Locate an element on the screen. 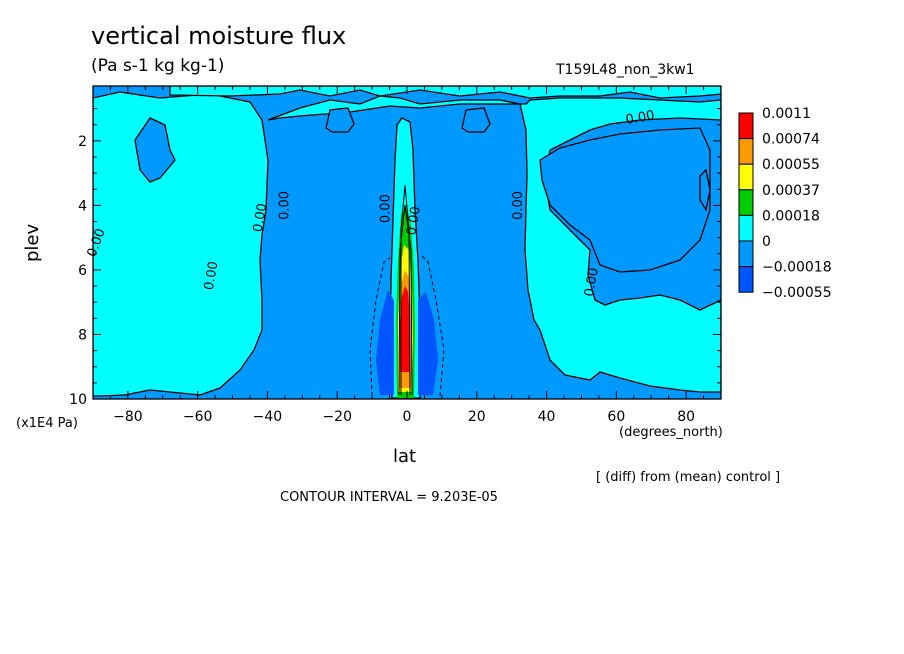 The image size is (904, 654). colorbar-label: −0.00055 is located at coordinates (797, 293).